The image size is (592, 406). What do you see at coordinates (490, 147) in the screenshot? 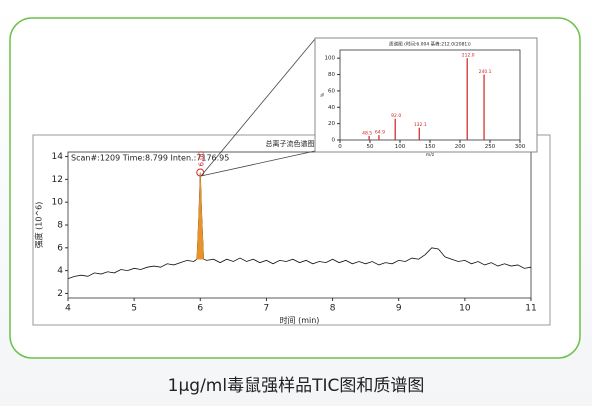
I see `x-tick-label: 250` at bounding box center [490, 147].